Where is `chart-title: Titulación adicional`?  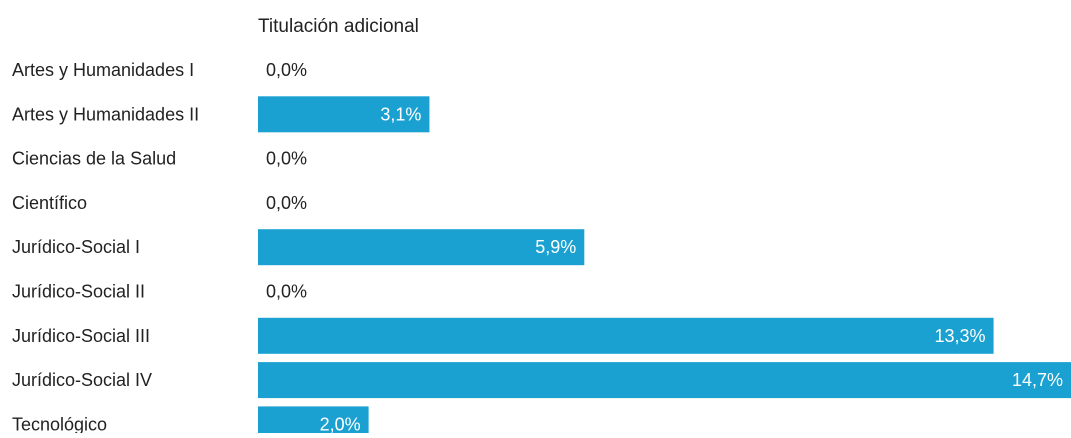
chart-title: Titulación adicional is located at coordinates (338, 26).